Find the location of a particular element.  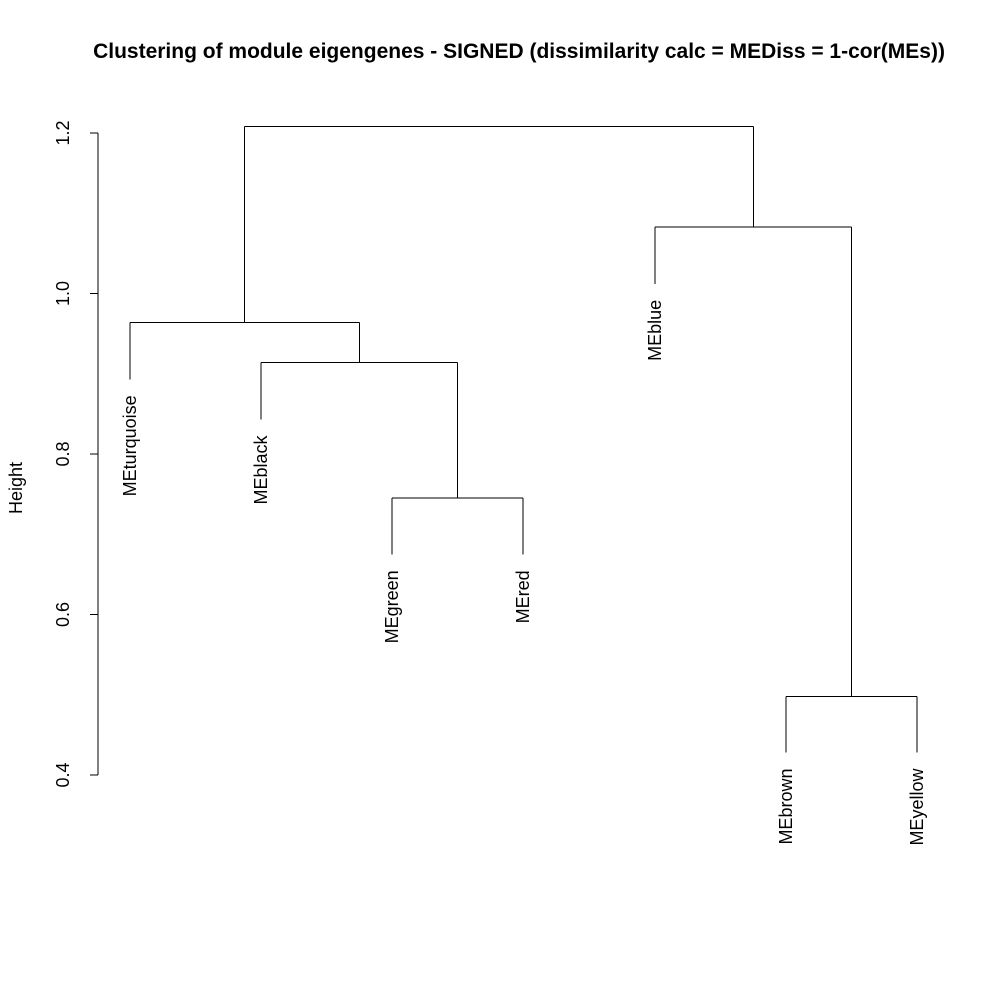

y-axis-label: Height is located at coordinates (16, 488).